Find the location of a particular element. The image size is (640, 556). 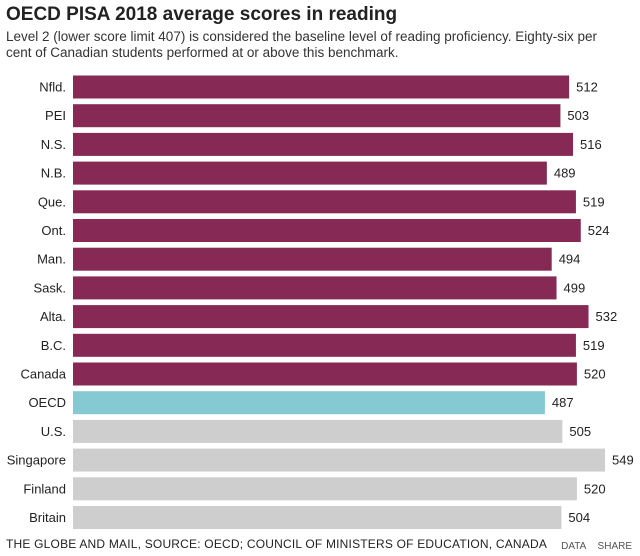

bar-row: Sask. 499 is located at coordinates (309, 288).